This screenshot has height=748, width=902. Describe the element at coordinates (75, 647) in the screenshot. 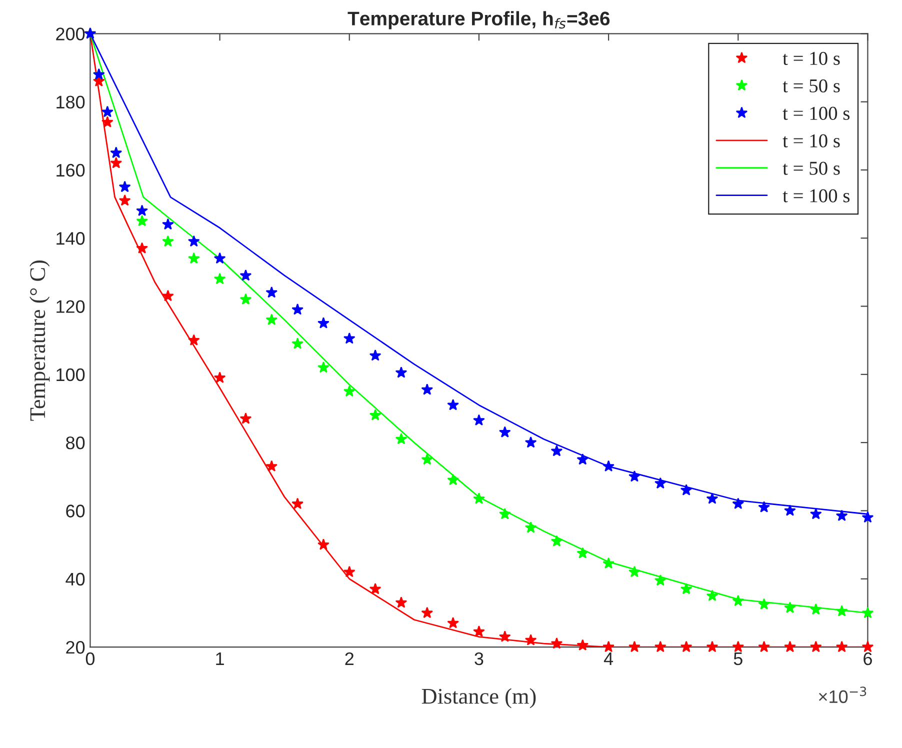

I see `y-tick-label: 20` at that location.